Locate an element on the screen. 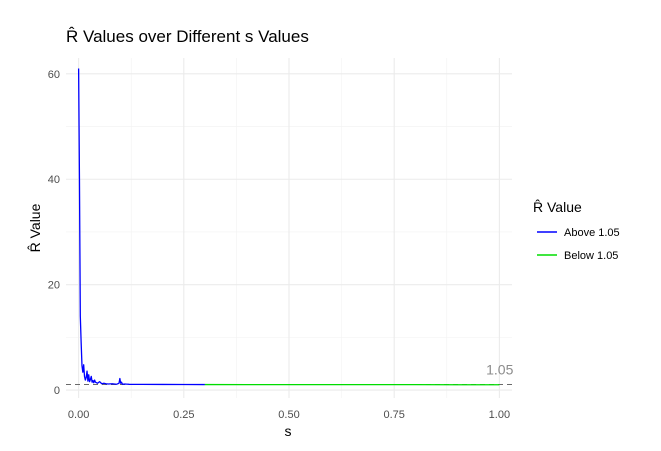  y-axis-ticks: 0 20 40 60 is located at coordinates (54, 233).